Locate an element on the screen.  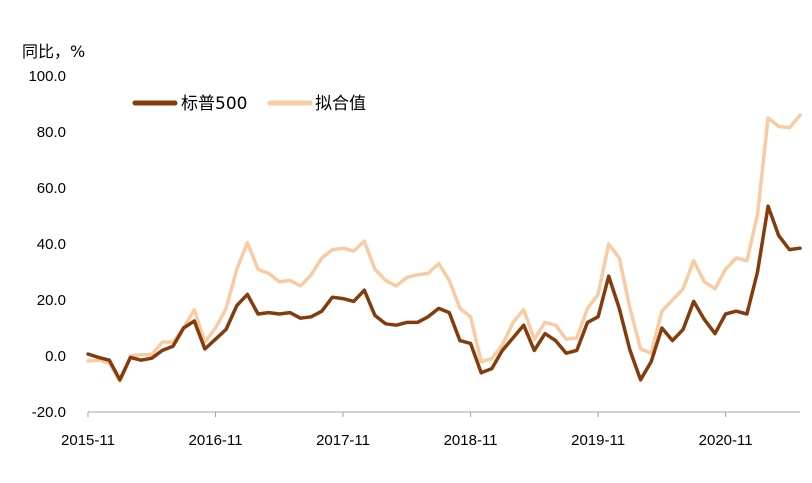
legend-label-fitted: 拟合值 is located at coordinates (340, 104).